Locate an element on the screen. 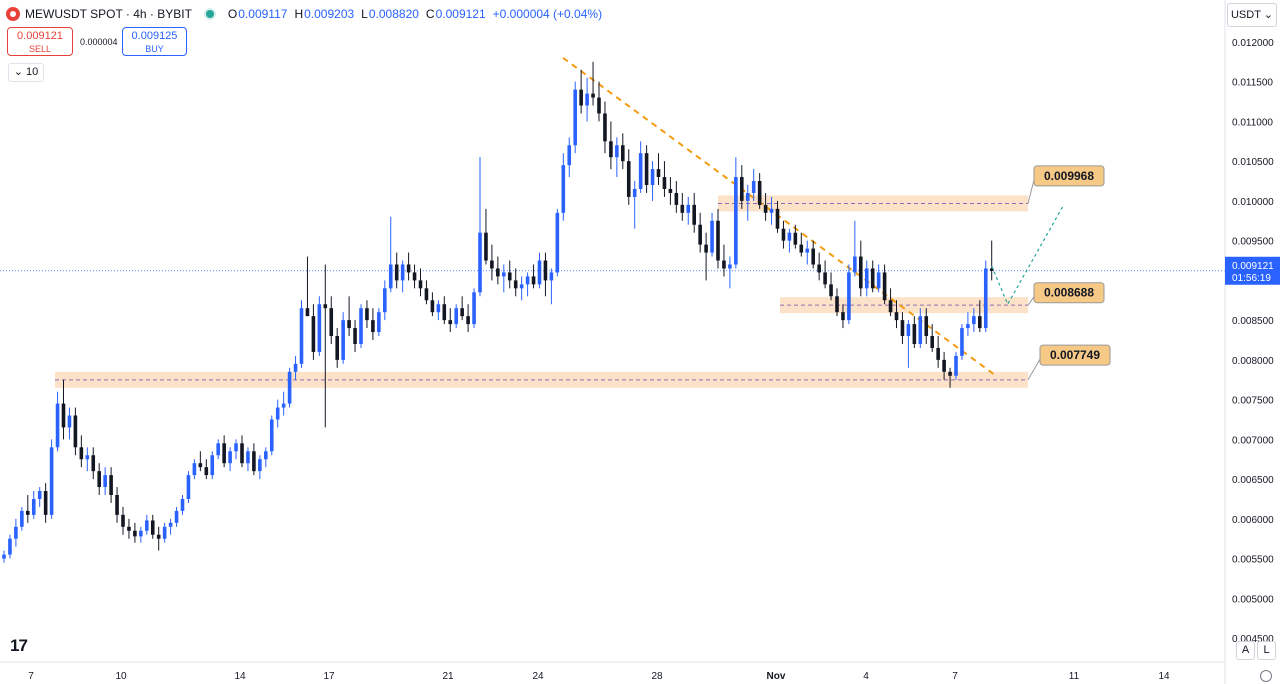 This screenshot has height=684, width=1280. tradingview-logo-icon: 17 is located at coordinates (19, 645).